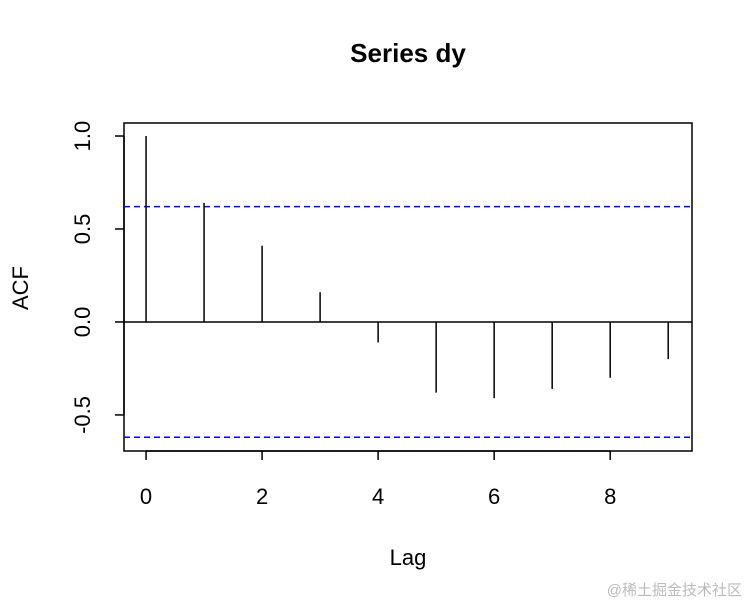  What do you see at coordinates (262, 496) in the screenshot?
I see `x-tick-label: 2` at bounding box center [262, 496].